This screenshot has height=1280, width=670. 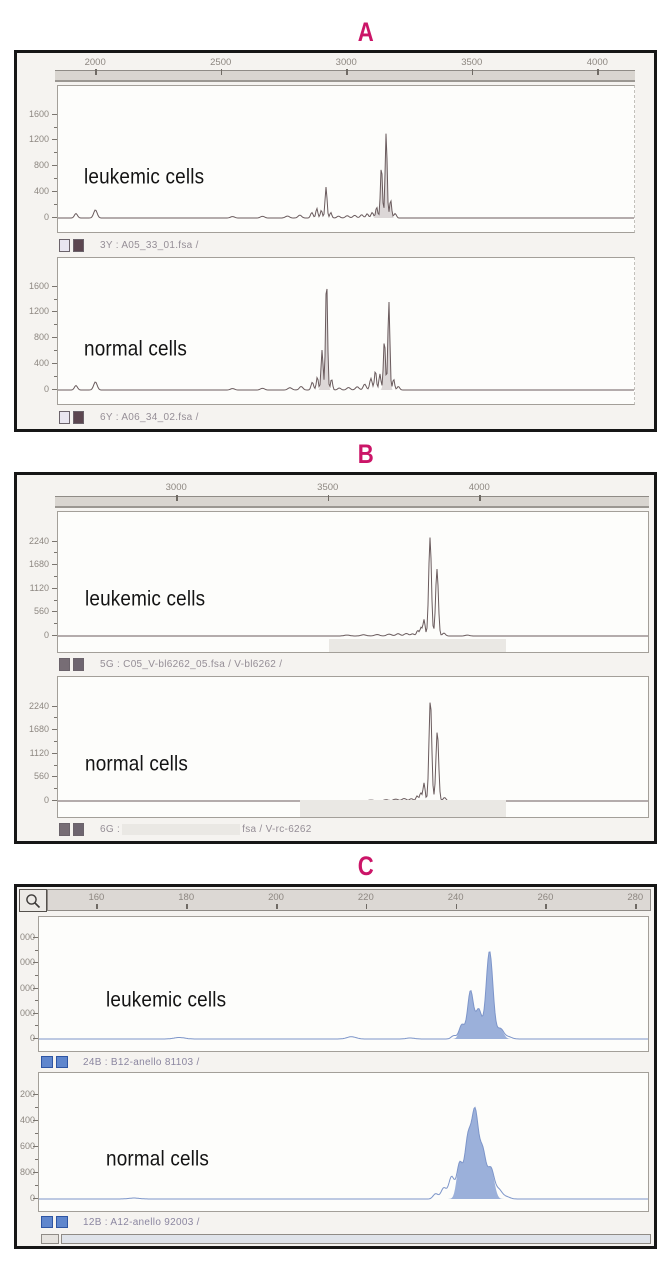 What do you see at coordinates (27, 994) in the screenshot?
I see `y-axis-labels: 000 000 000 000 0` at bounding box center [27, 994].